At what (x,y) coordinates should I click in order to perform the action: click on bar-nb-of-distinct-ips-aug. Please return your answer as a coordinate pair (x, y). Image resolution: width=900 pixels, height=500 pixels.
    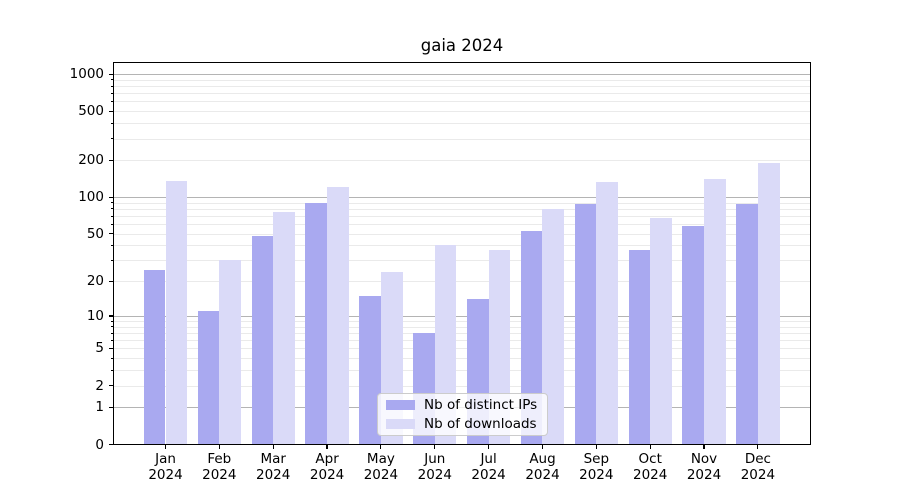
    Looking at the image, I should click on (531, 337).